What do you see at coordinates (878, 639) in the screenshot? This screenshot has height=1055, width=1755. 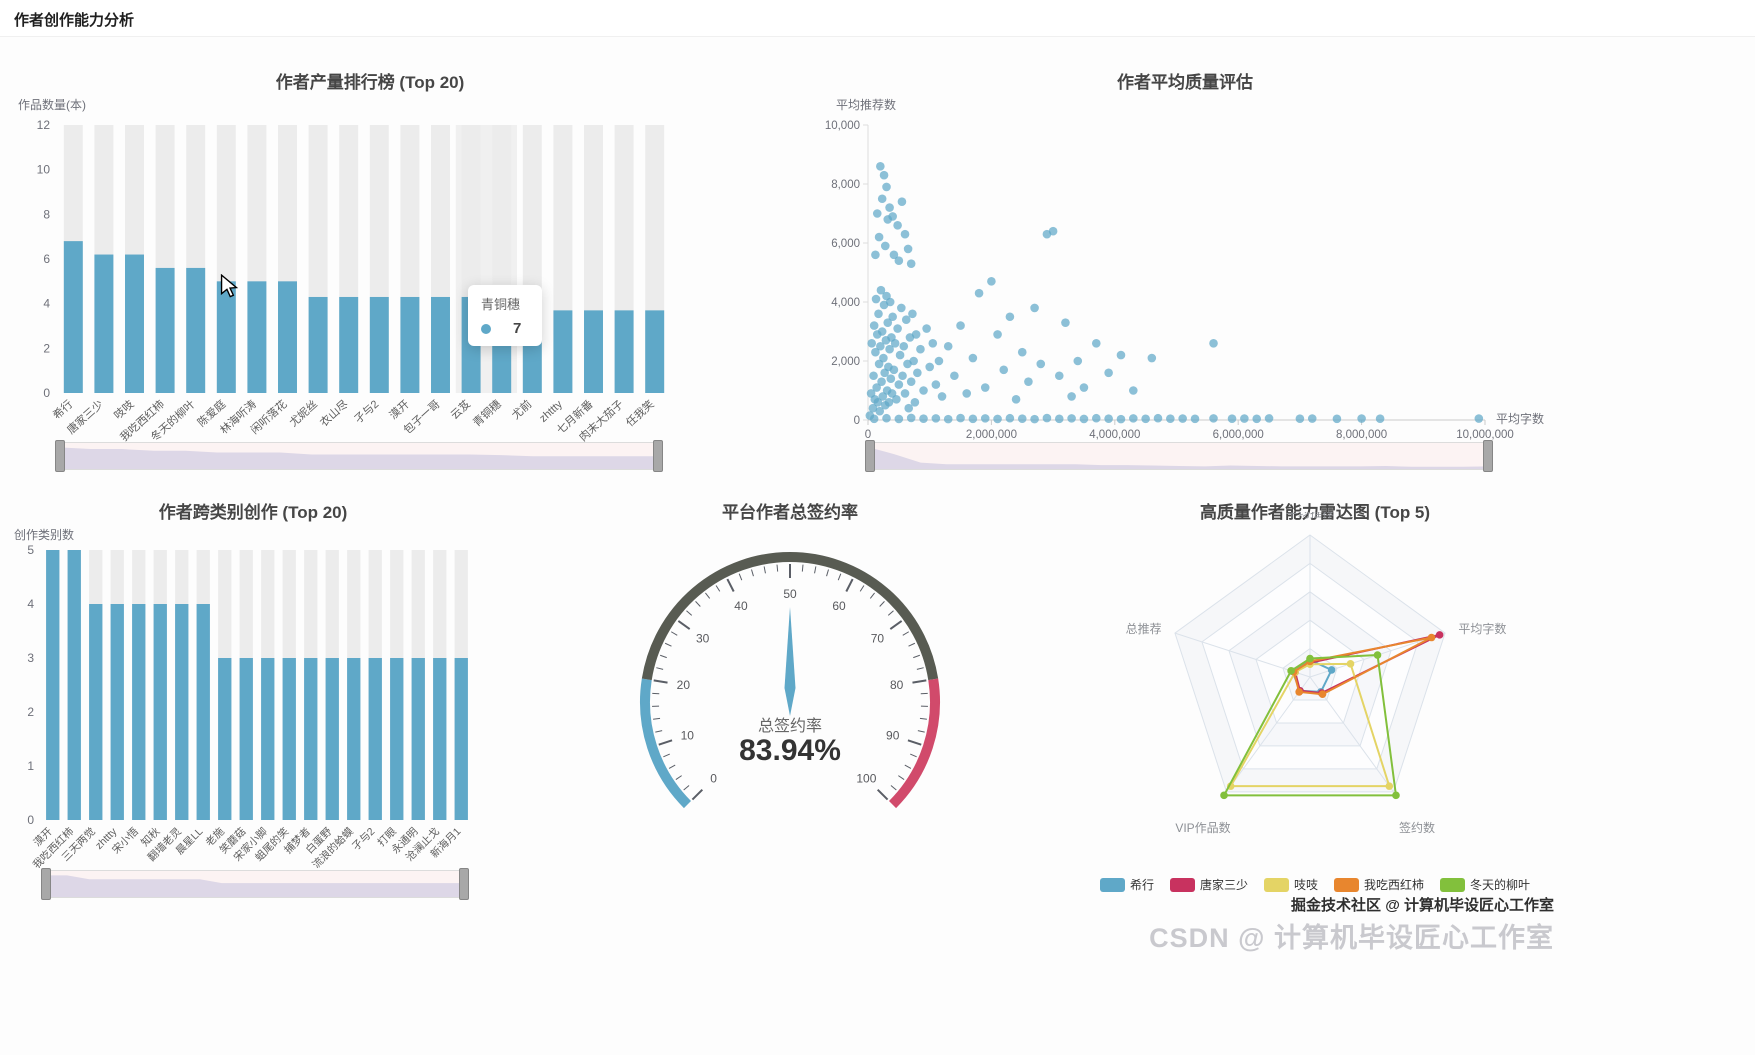 I see `svg-text: 70` at bounding box center [878, 639].